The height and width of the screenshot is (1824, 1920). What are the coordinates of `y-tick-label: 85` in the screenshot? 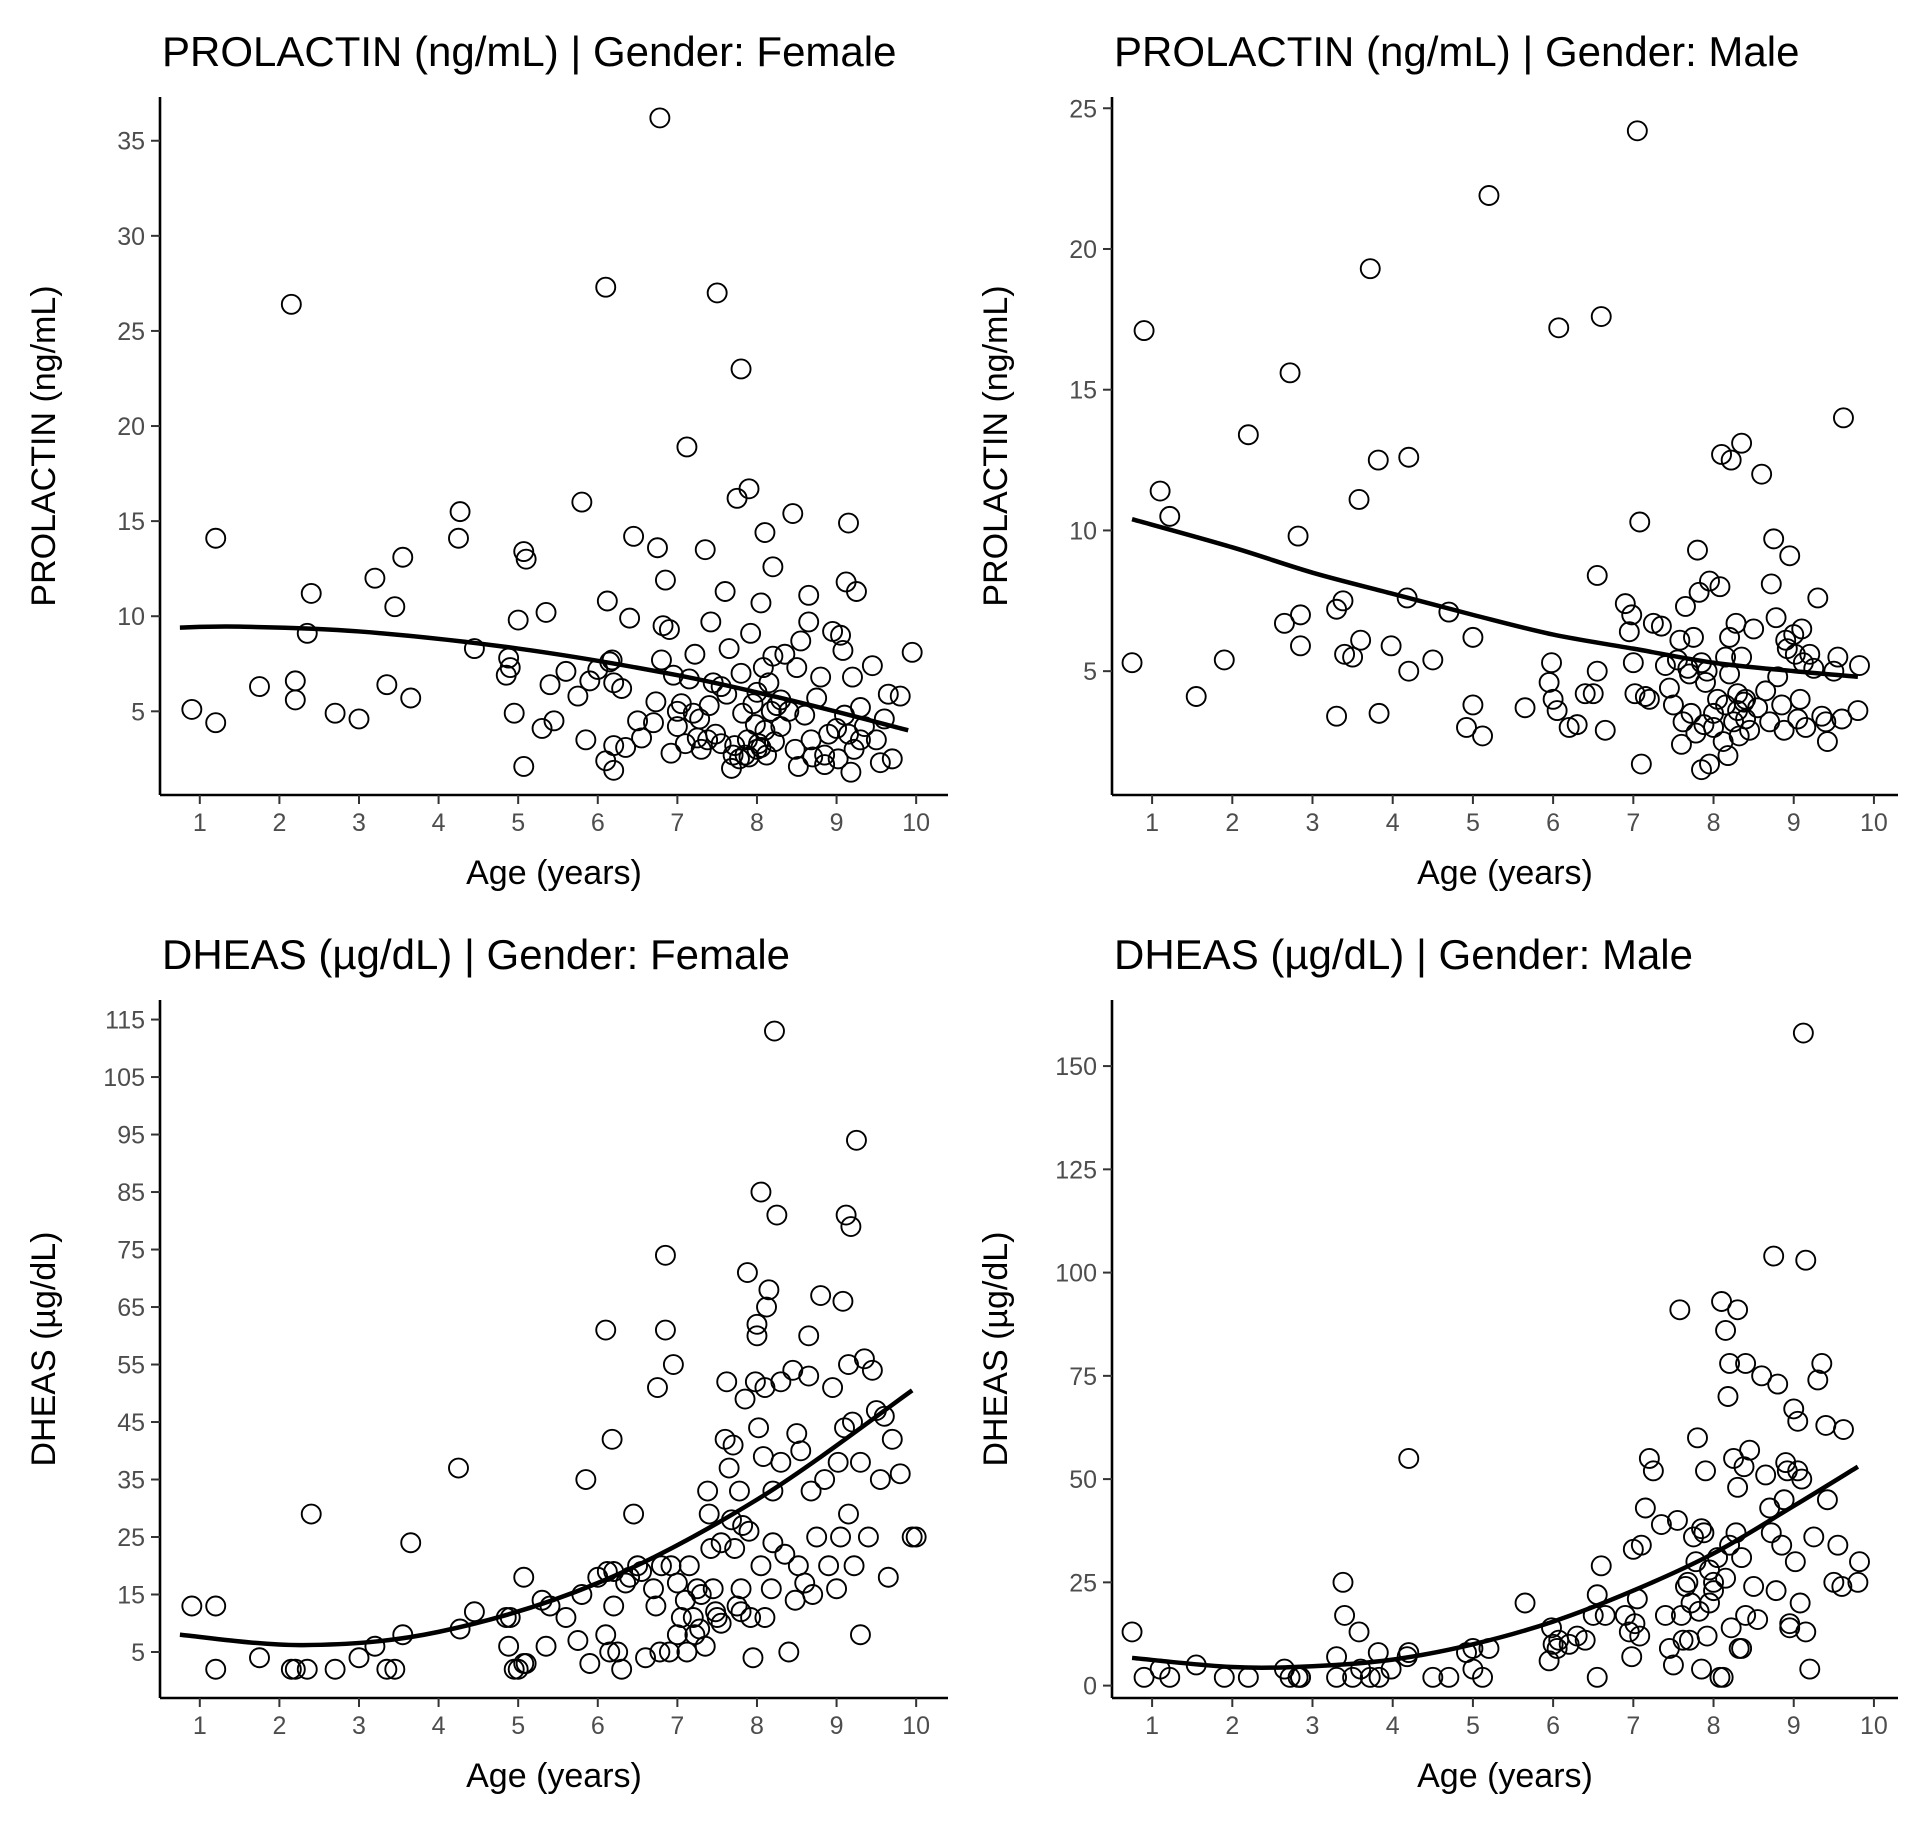 It's located at (131, 1193).